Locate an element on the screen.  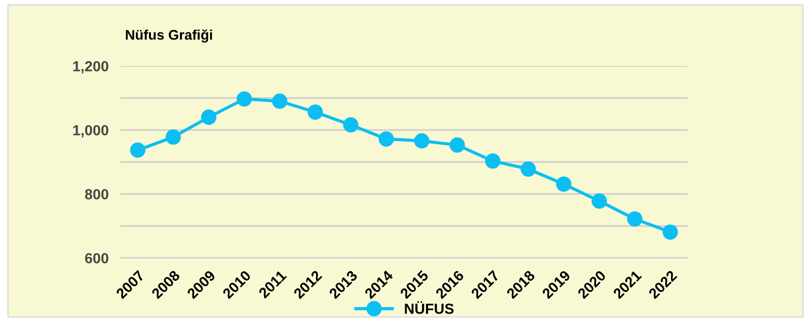
chart-title: Nüfus Grafiği is located at coordinates (169, 36).